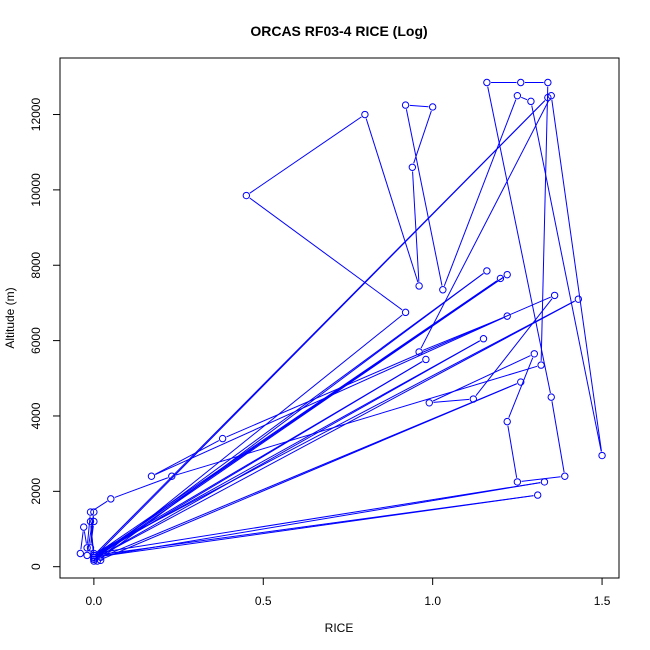 The width and height of the screenshot is (650, 650). I want to click on y-tick-label: 2000, so click(36, 491).